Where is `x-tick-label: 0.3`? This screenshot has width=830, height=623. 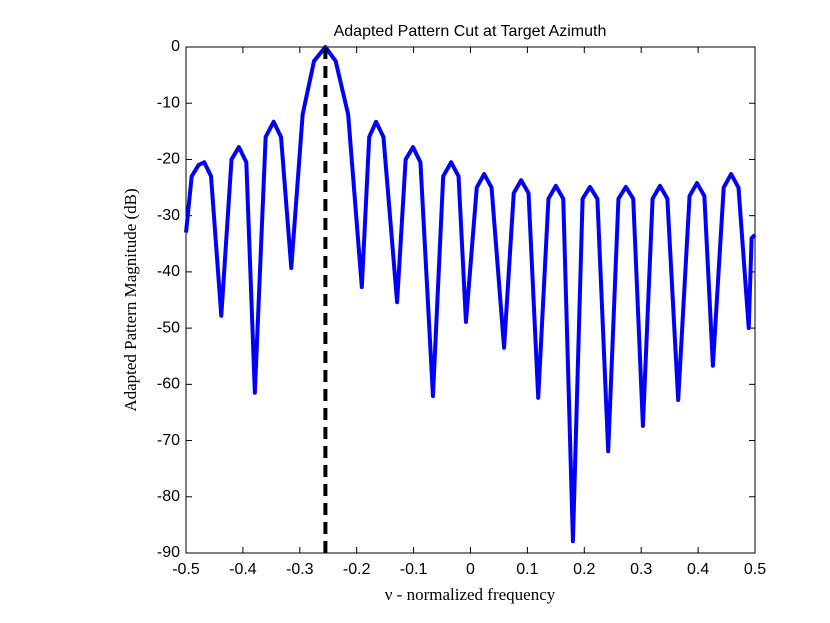
x-tick-label: 0.3 is located at coordinates (641, 569).